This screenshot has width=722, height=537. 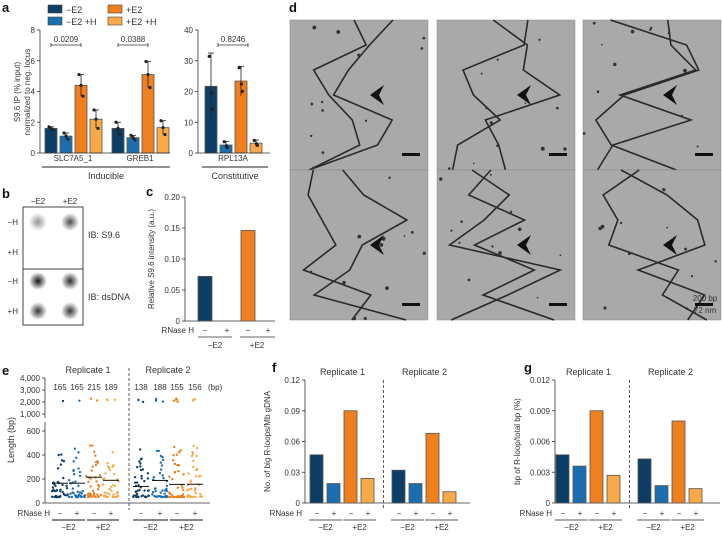 What do you see at coordinates (6, 7) in the screenshot?
I see `panel-label-a: a` at bounding box center [6, 7].